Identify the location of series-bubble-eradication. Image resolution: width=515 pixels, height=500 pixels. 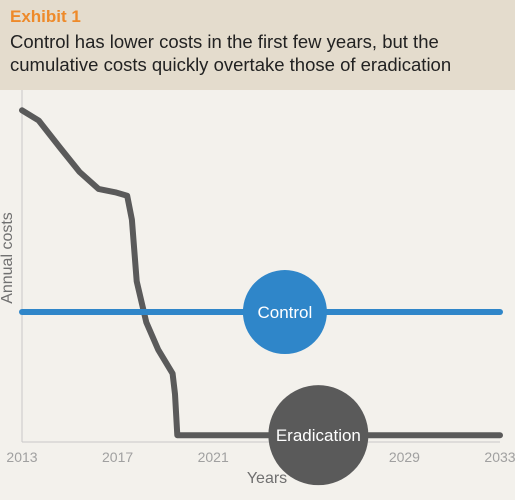
(318, 435).